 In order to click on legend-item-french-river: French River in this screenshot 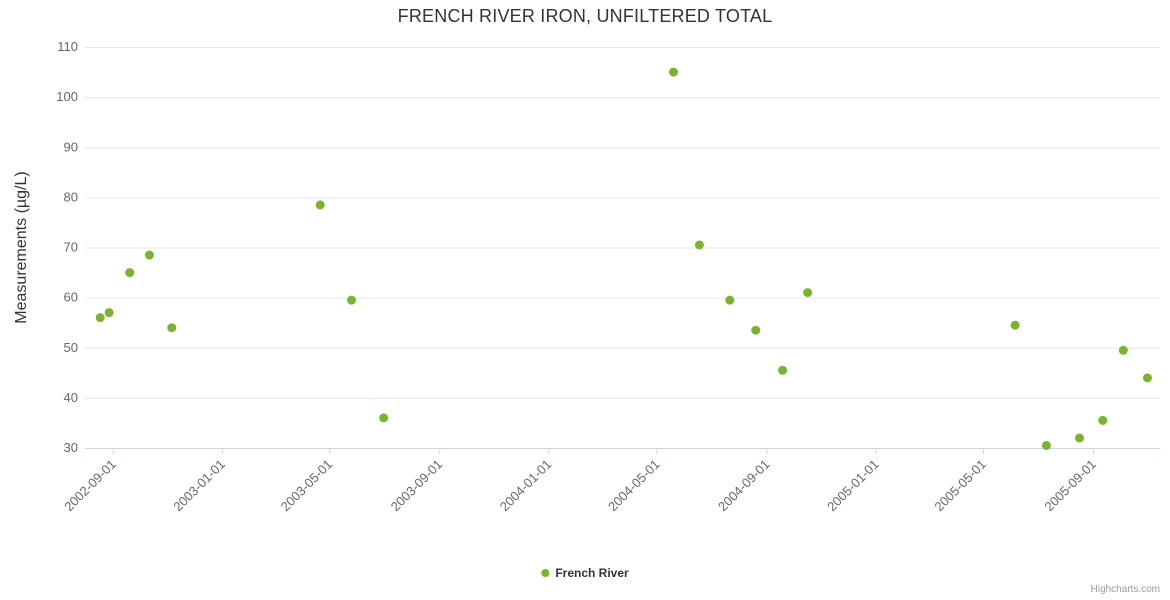, I will do `click(585, 573)`.